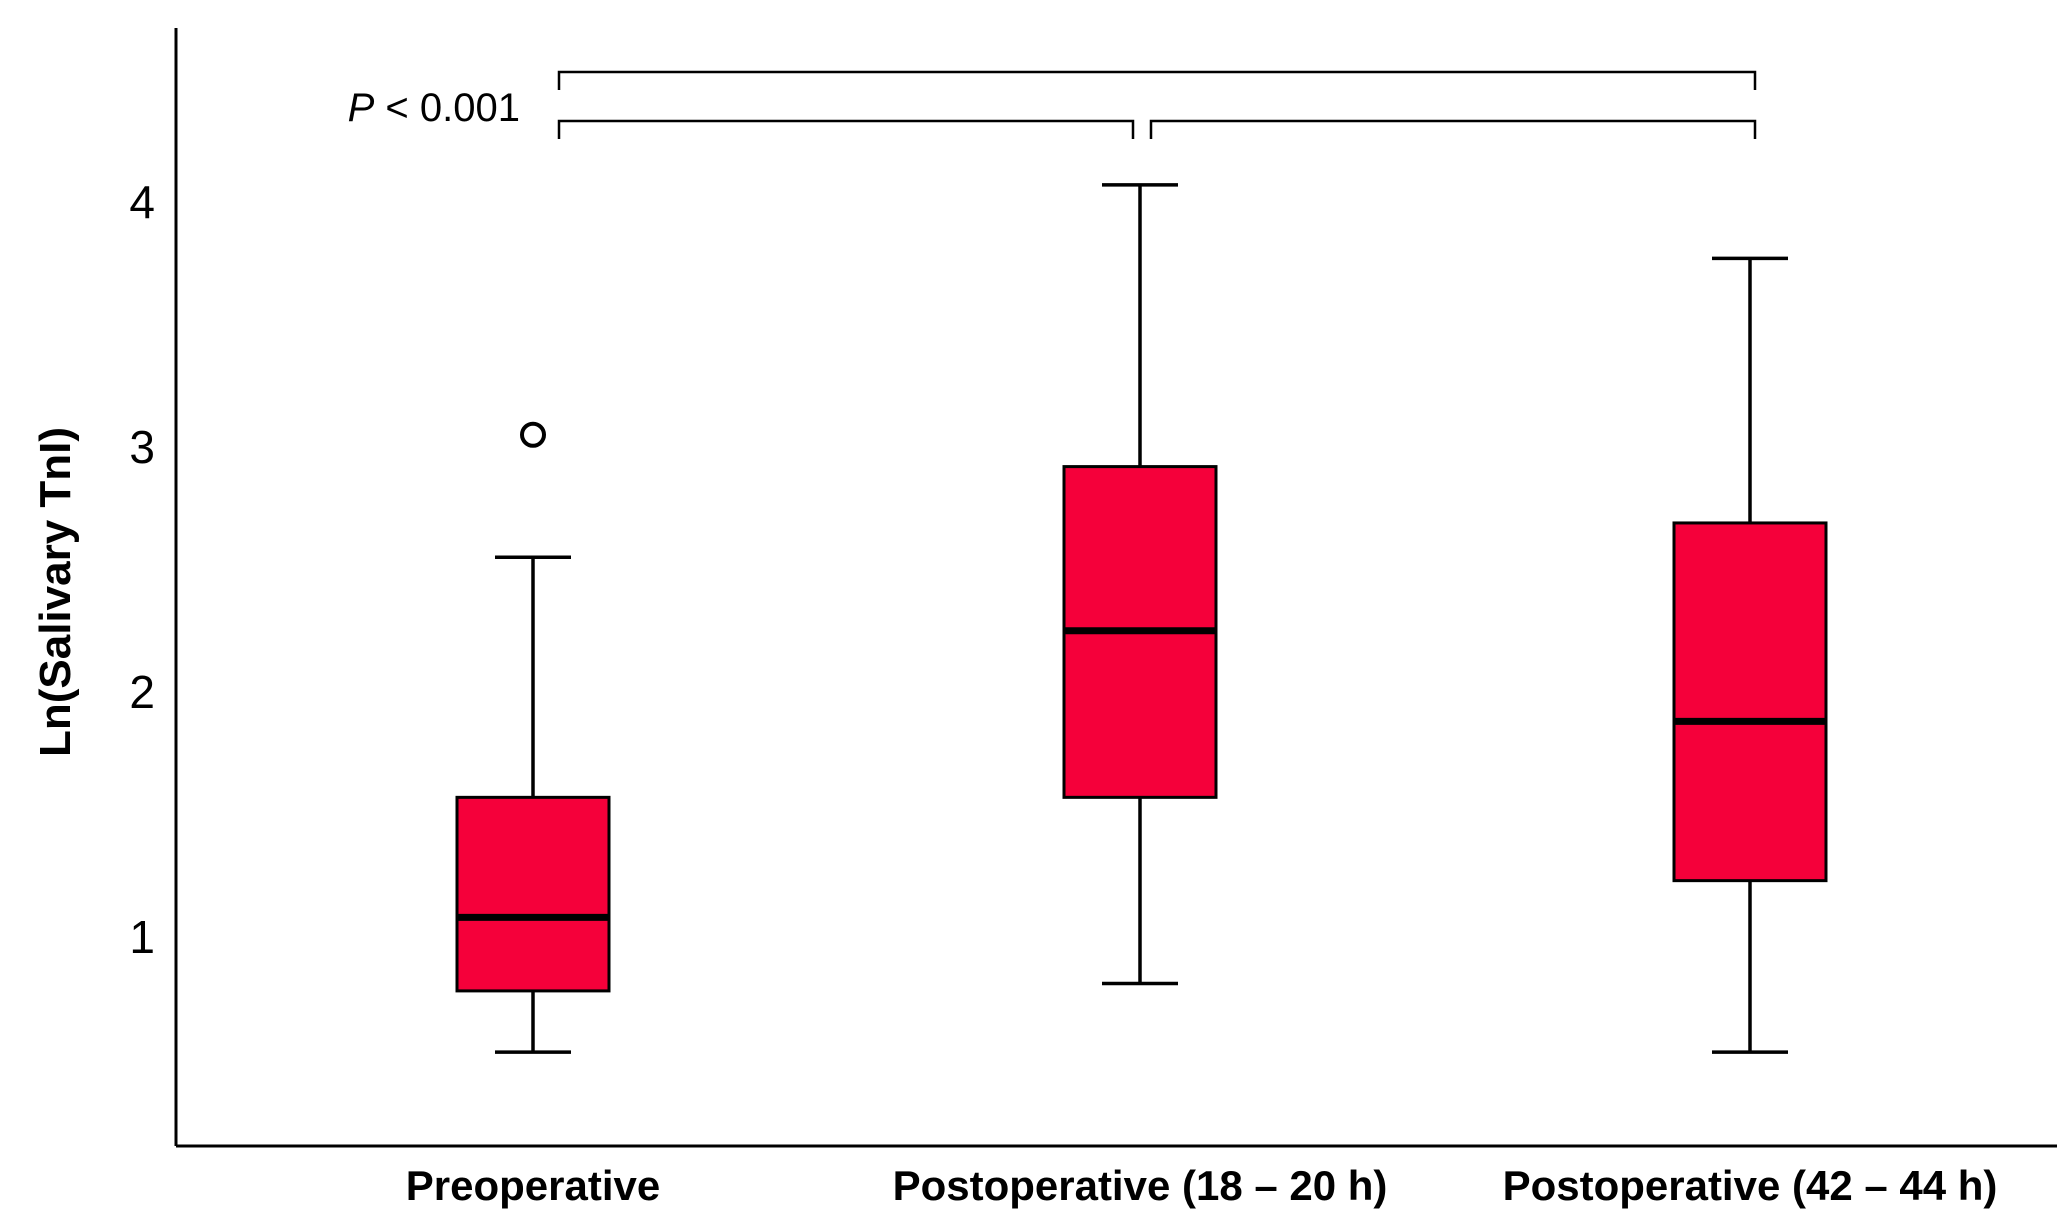 The width and height of the screenshot is (2057, 1228). What do you see at coordinates (533, 1185) in the screenshot?
I see `x-category-label: Preoperative` at bounding box center [533, 1185].